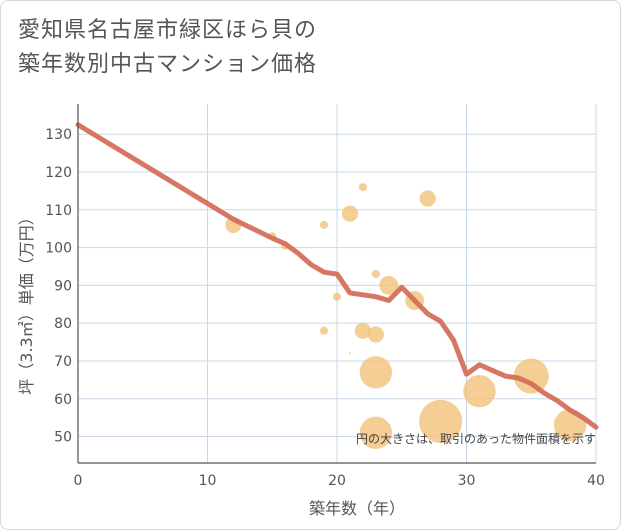 Image resolution: width=621 pixels, height=530 pixels. What do you see at coordinates (58, 249) in the screenshot?
I see `y-tick-label: 100` at bounding box center [58, 249].